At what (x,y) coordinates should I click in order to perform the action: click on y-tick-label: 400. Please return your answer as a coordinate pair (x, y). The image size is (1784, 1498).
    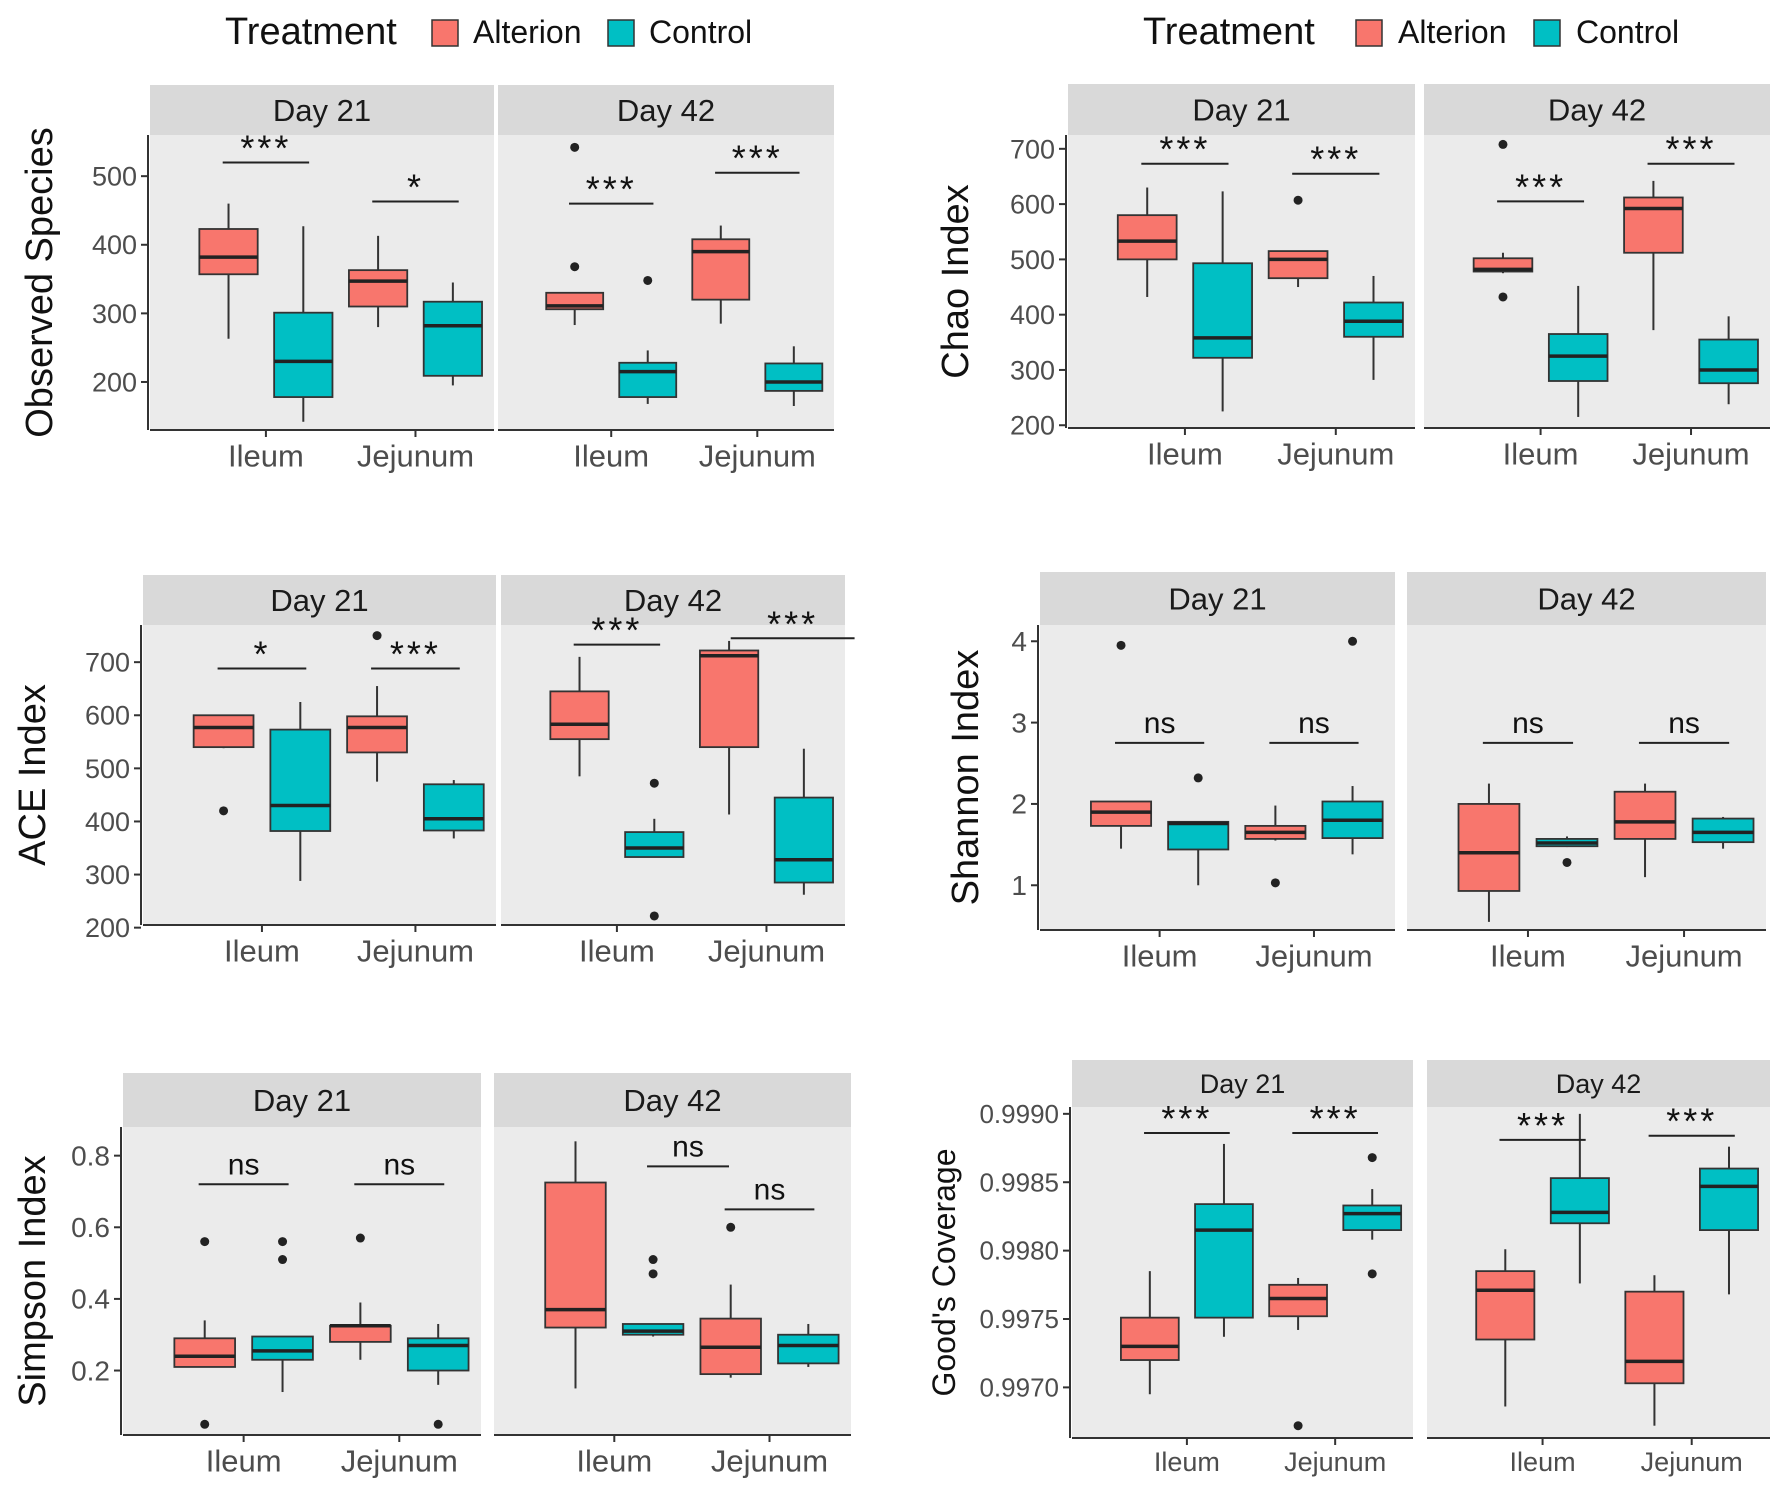
    Looking at the image, I should click on (107, 822).